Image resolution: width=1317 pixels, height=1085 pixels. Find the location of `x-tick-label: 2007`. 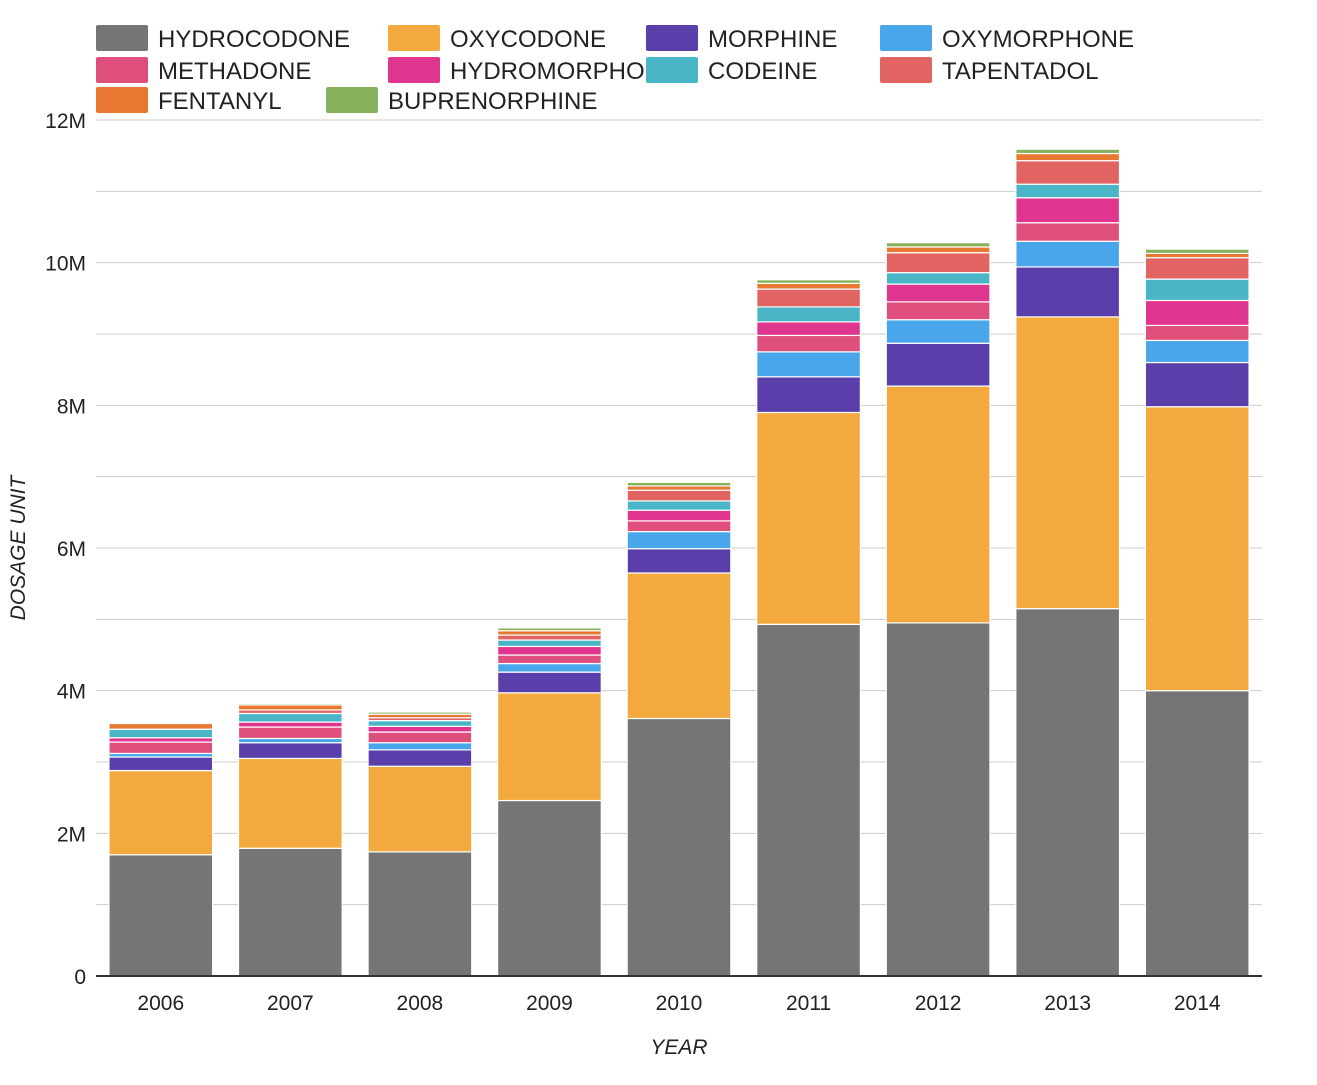

x-tick-label: 2007 is located at coordinates (290, 1003).